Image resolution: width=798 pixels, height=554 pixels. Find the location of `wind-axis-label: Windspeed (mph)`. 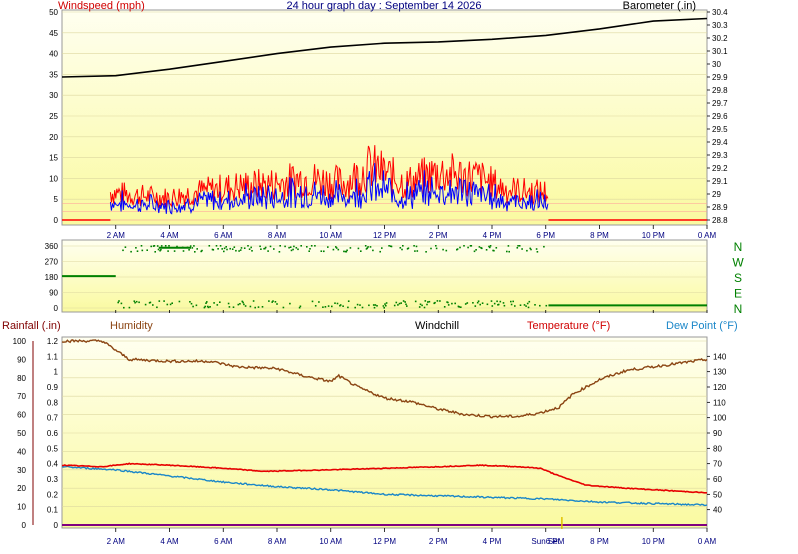

wind-axis-label: Windspeed (mph) is located at coordinates (101, 6).